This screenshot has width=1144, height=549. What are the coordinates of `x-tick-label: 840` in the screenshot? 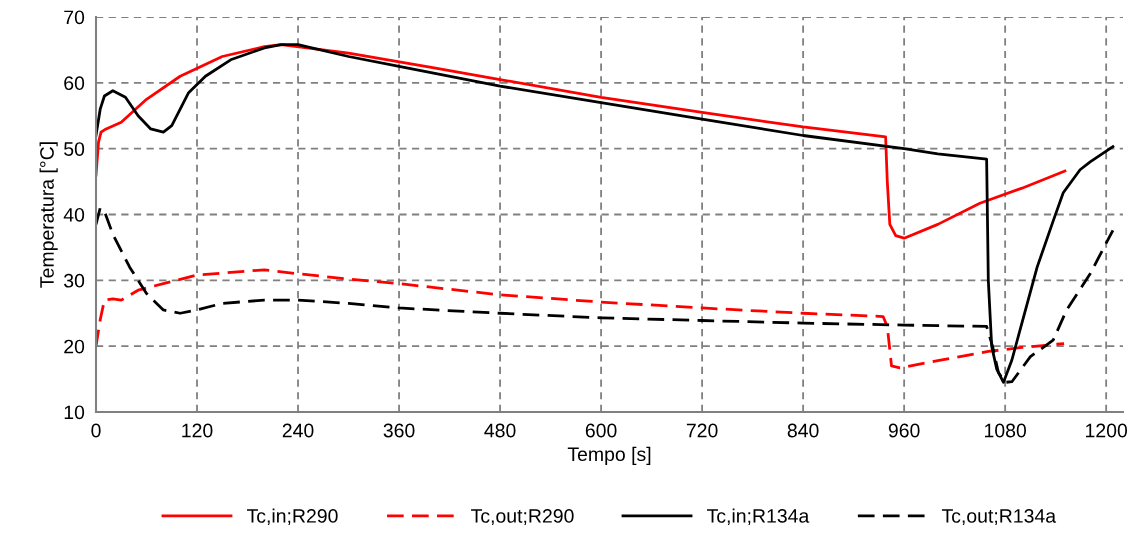 It's located at (803, 430).